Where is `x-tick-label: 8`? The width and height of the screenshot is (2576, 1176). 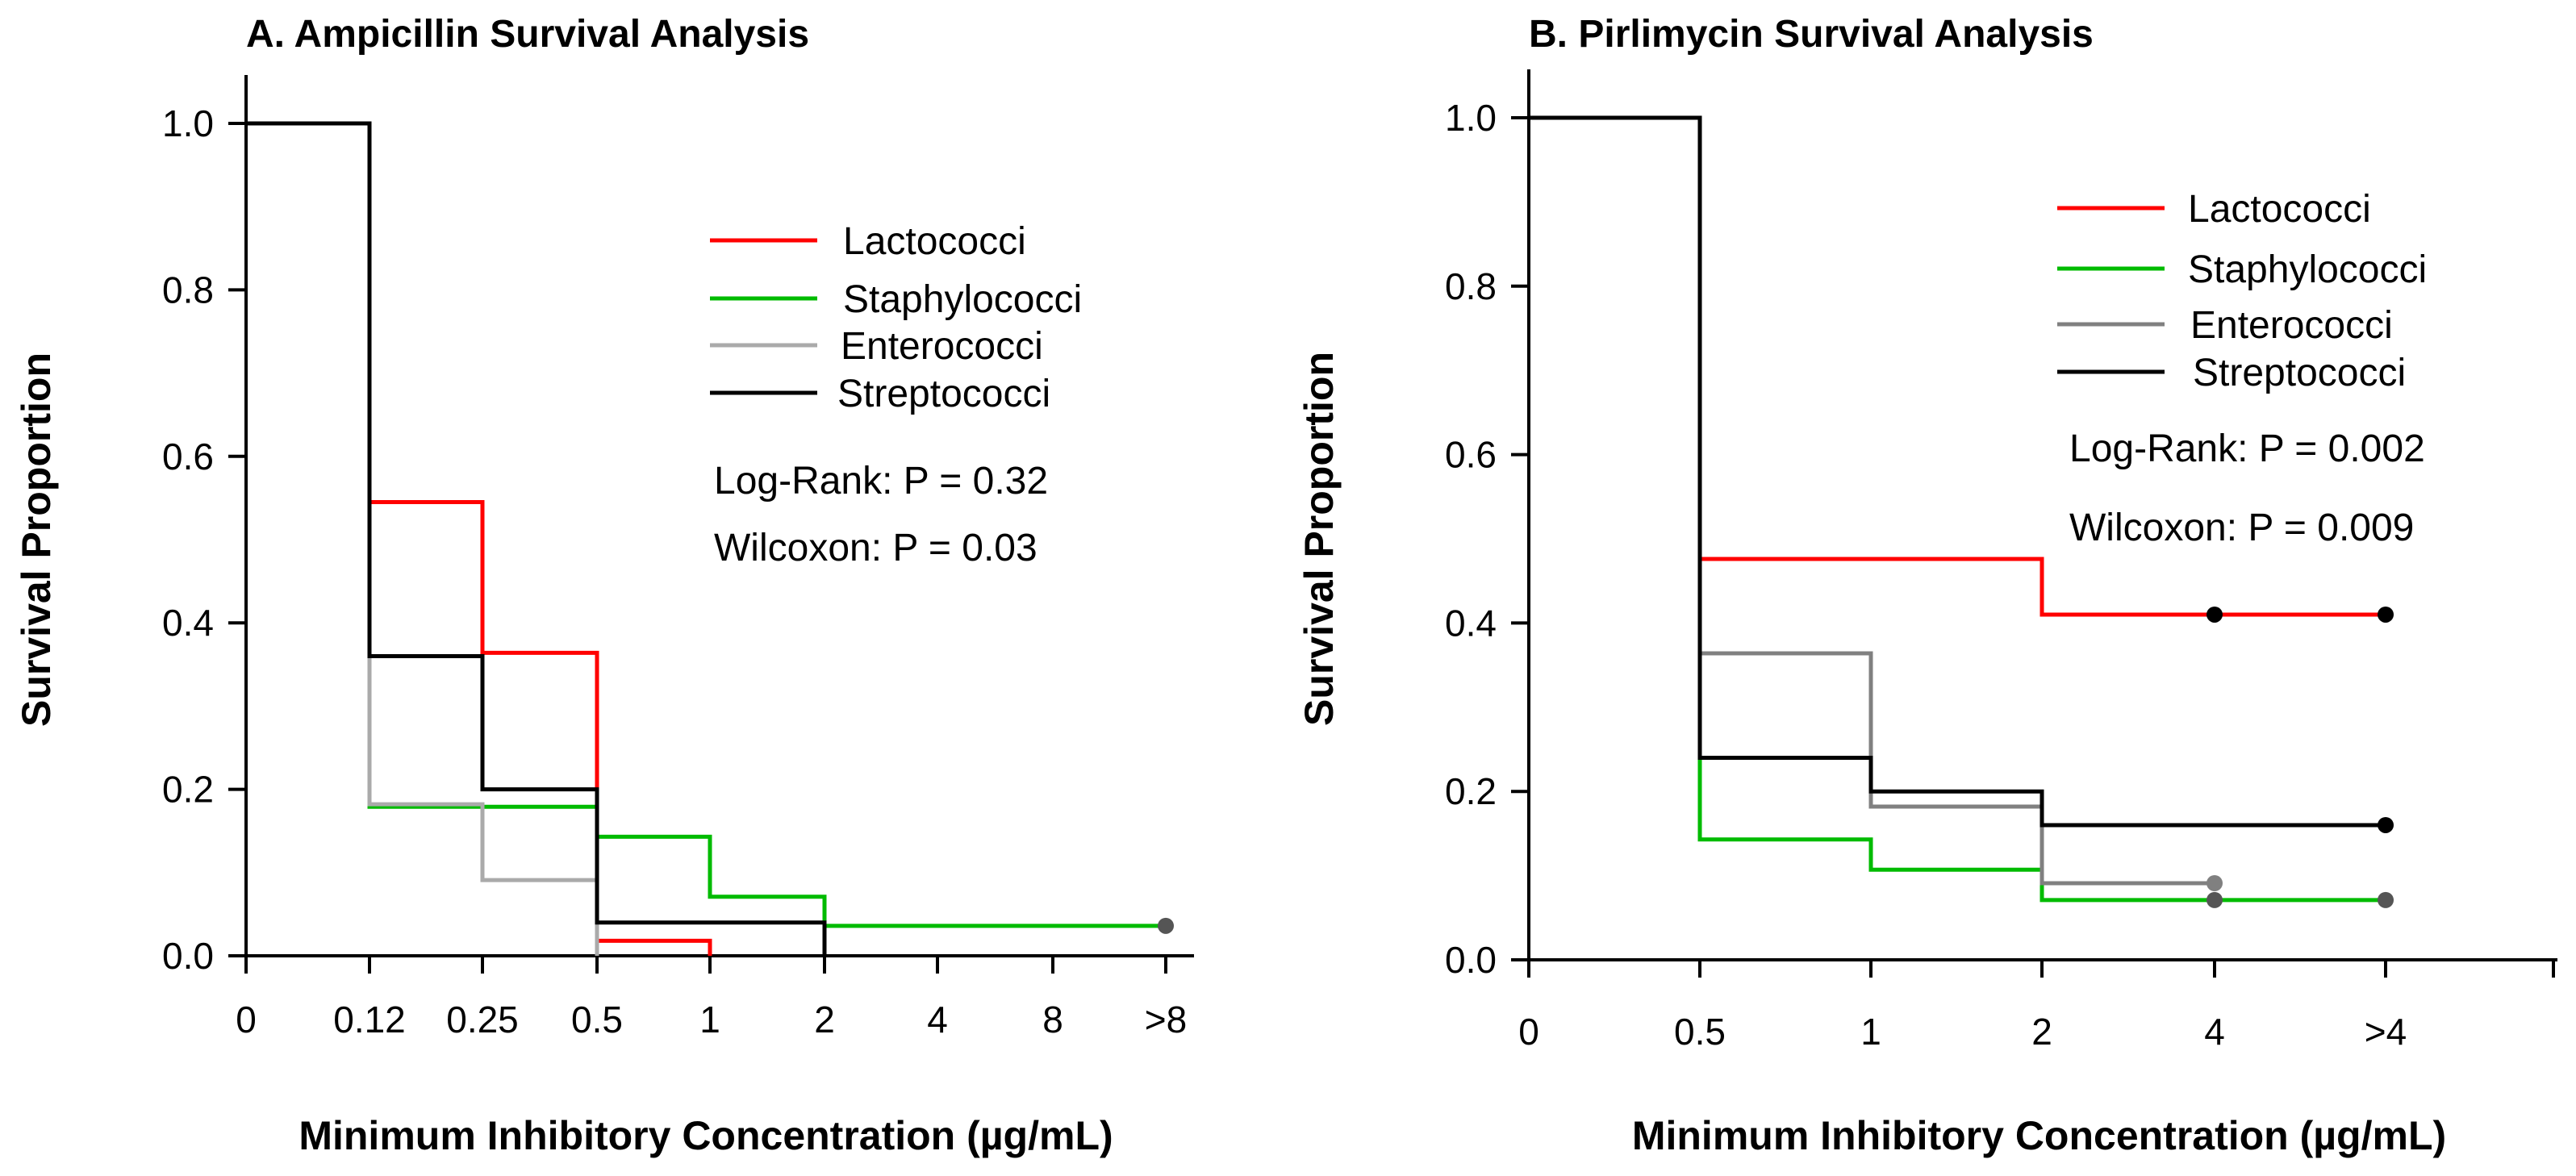
x-tick-label: 8 is located at coordinates (1052, 1020).